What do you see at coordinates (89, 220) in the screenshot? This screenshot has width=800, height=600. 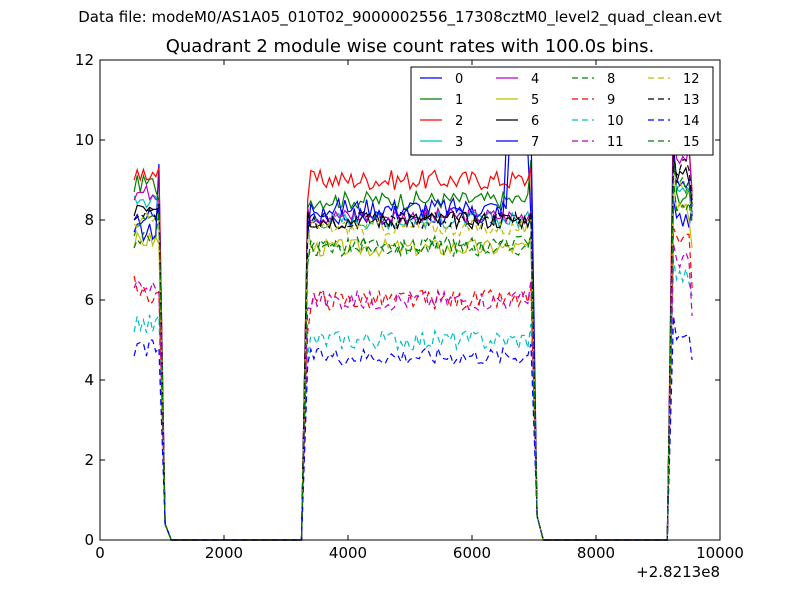 I see `y-tick-label: 8` at bounding box center [89, 220].